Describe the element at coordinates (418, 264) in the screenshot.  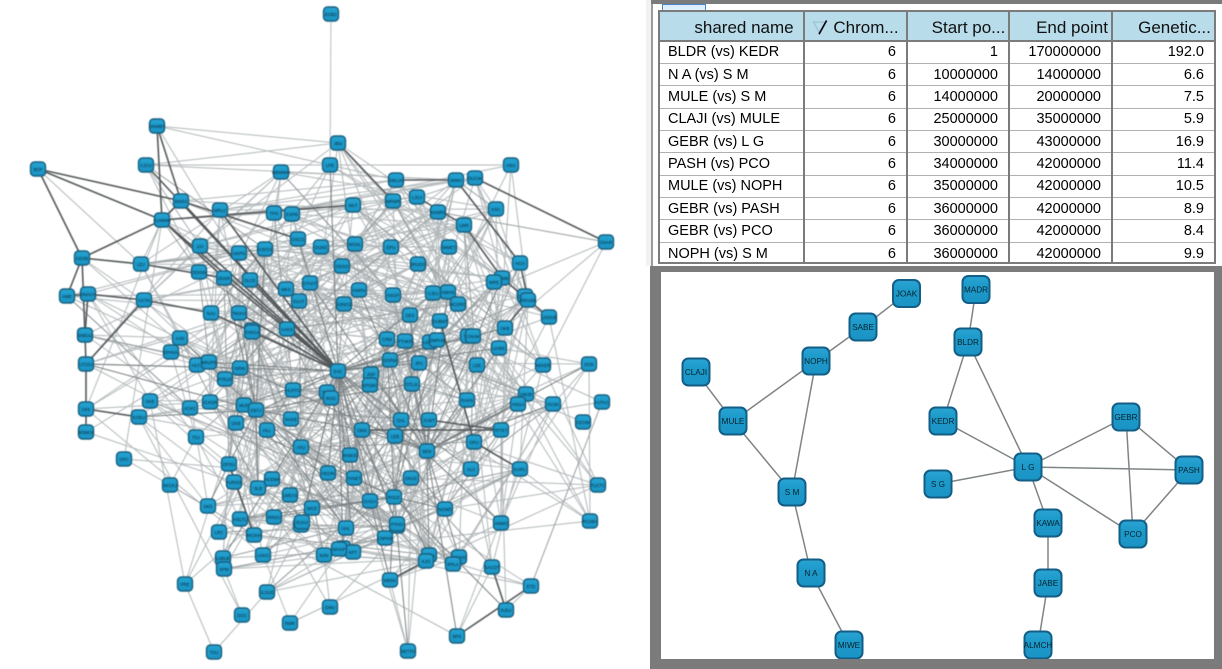
I see `svg-text: BRUOO` at that location.